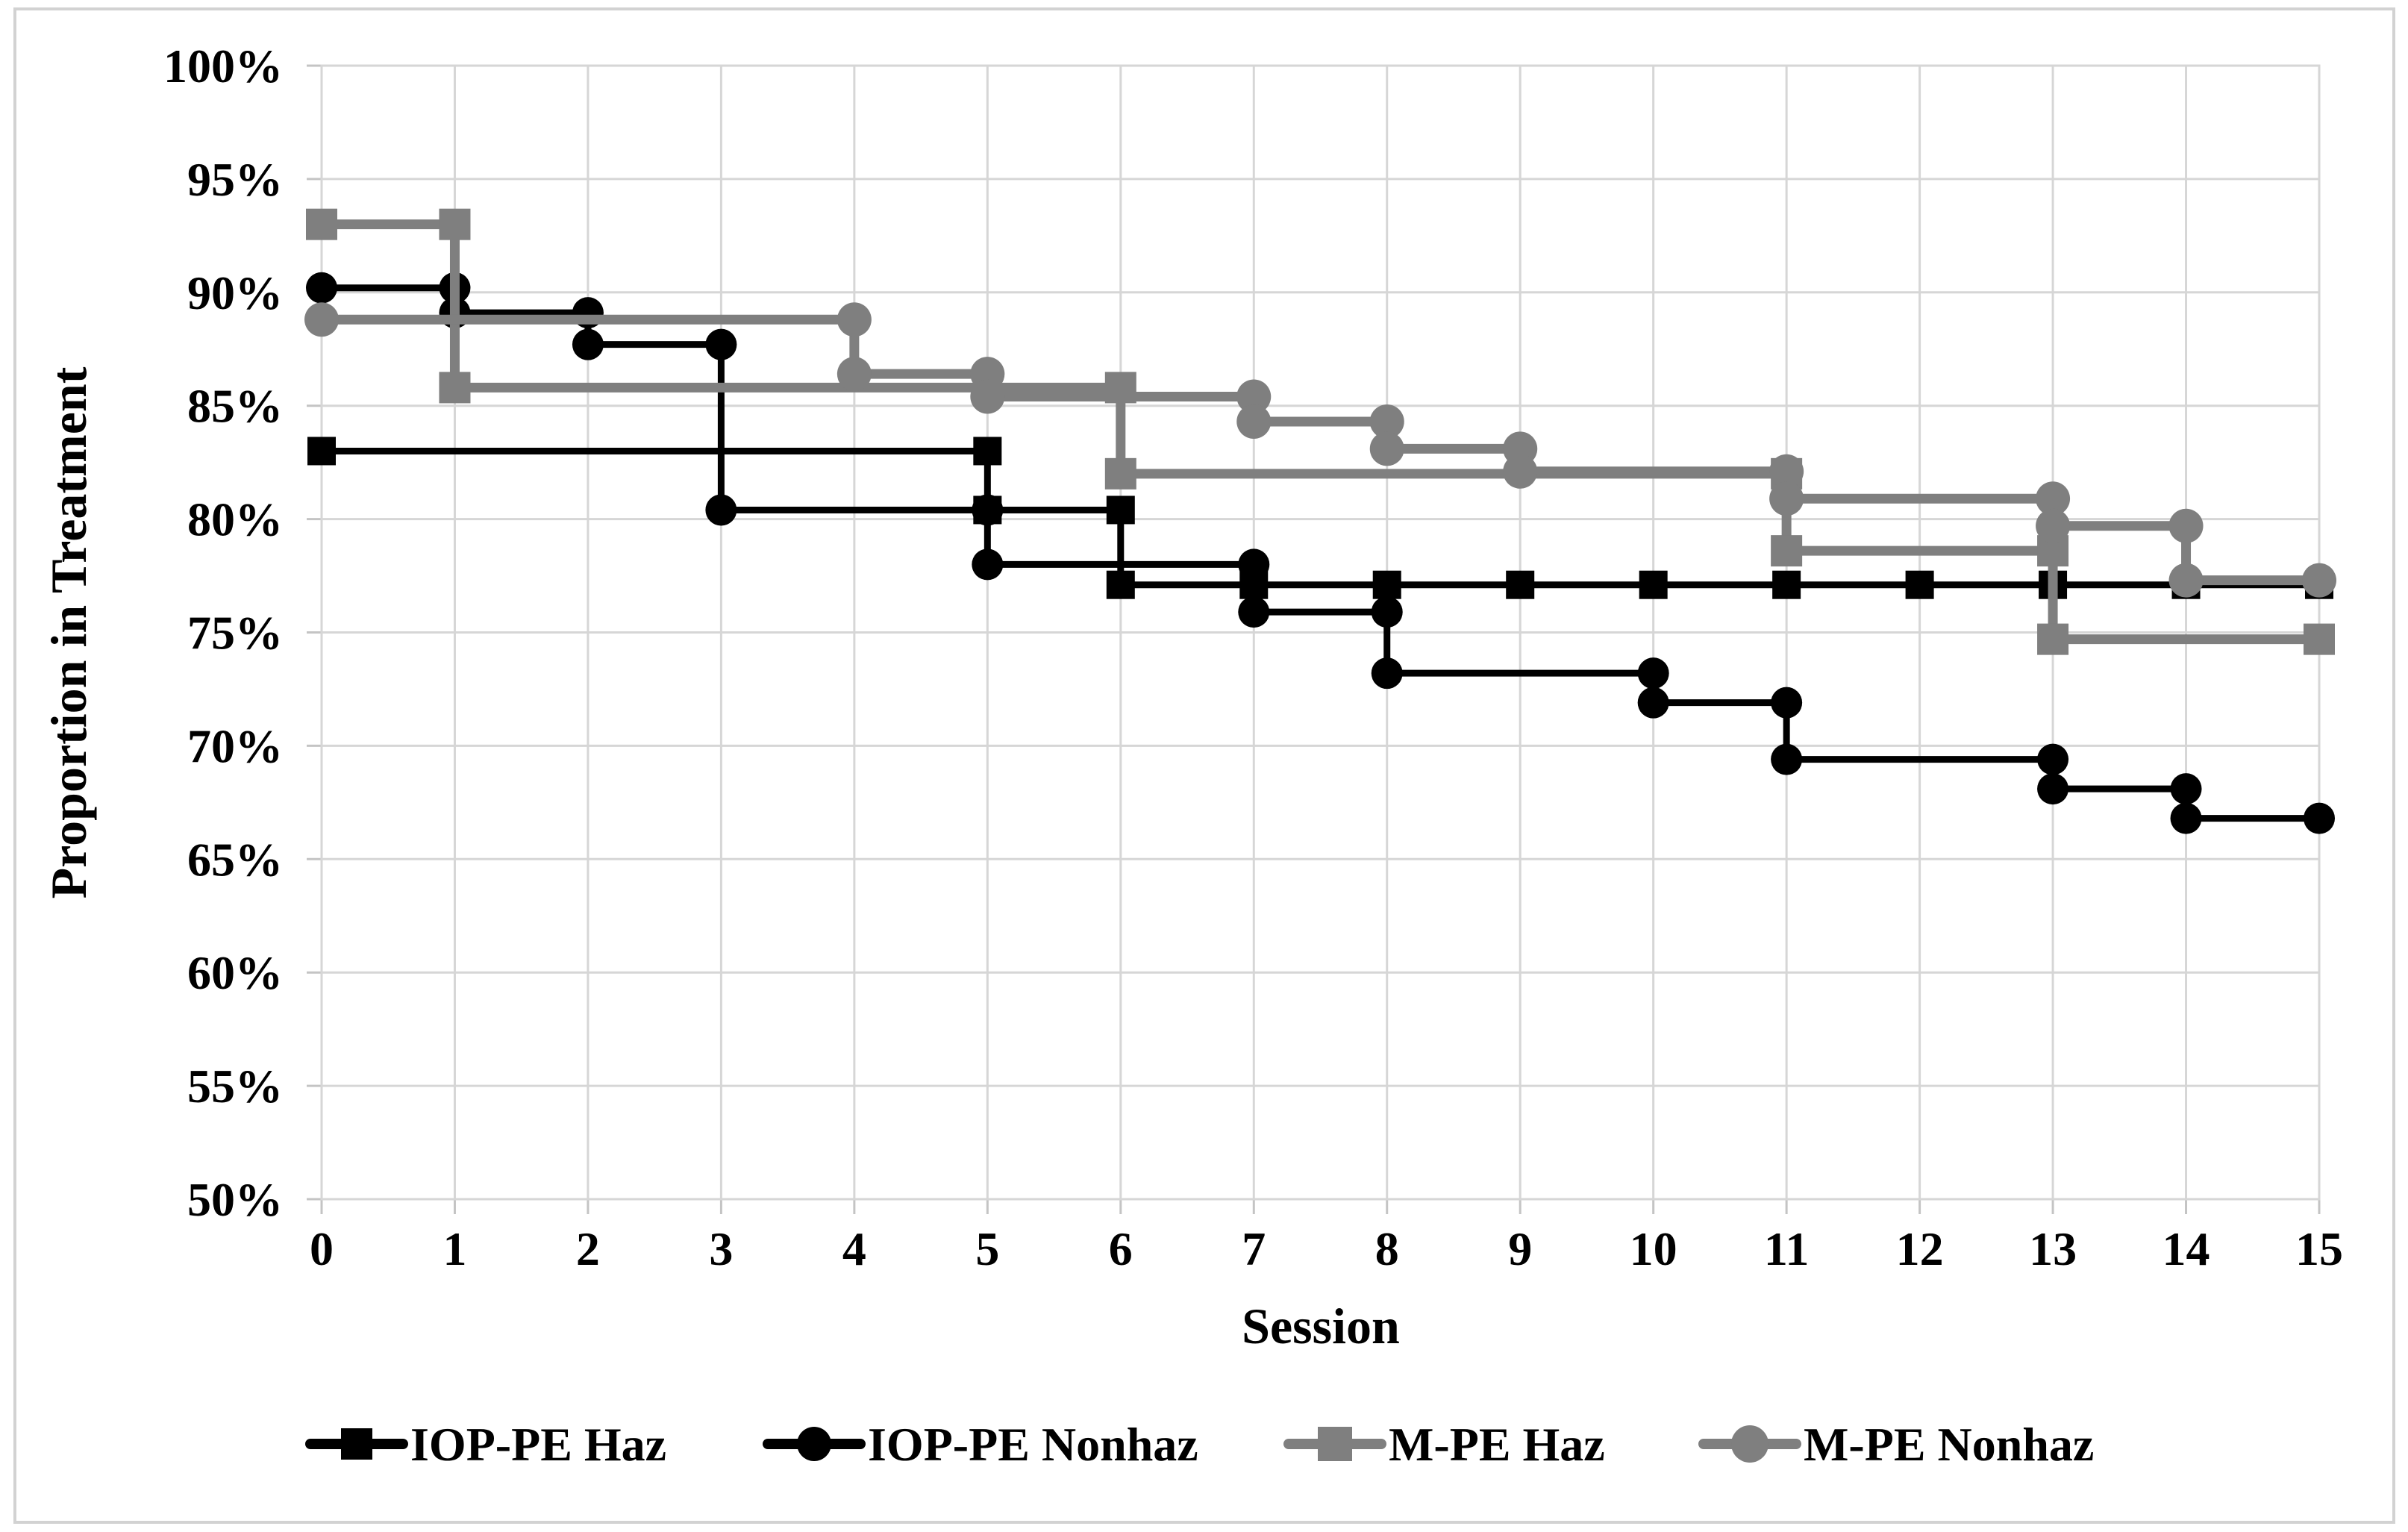 The image size is (2408, 1532). Describe the element at coordinates (1321, 1326) in the screenshot. I see `x-axis-title: Session` at that location.